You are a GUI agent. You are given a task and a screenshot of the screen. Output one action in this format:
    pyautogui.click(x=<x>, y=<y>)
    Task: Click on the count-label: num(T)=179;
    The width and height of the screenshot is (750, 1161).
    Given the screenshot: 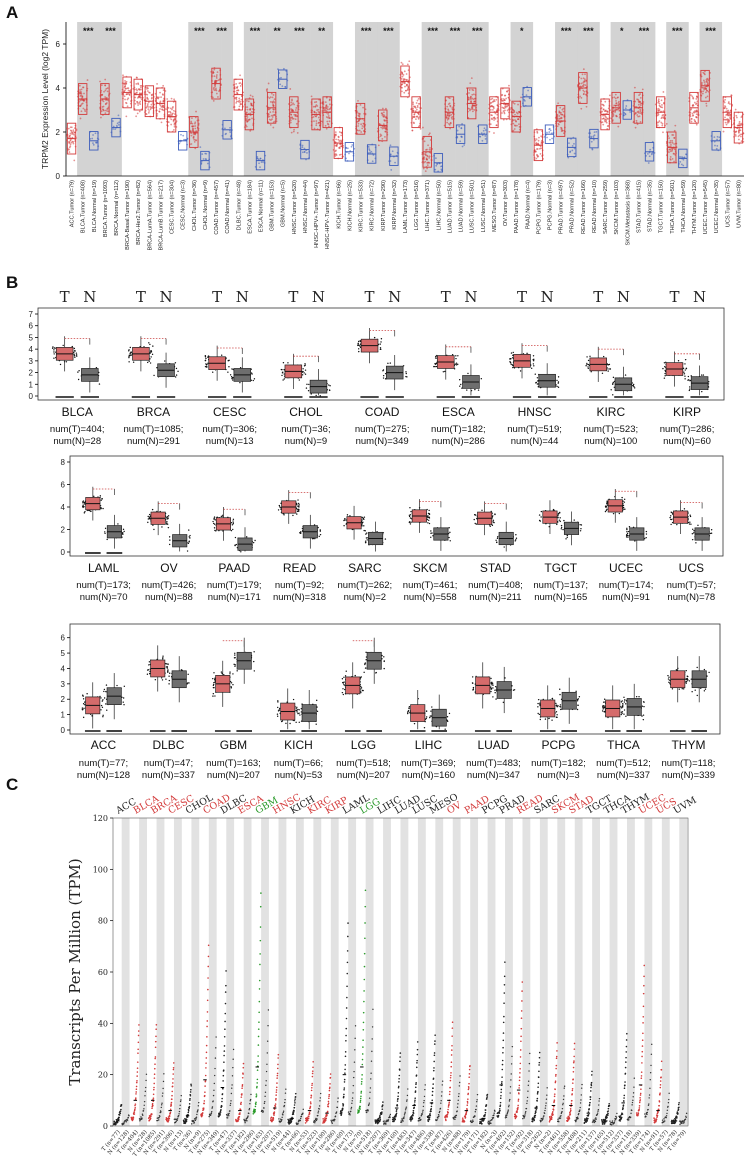 What is the action you would take?
    pyautogui.click(x=234, y=585)
    